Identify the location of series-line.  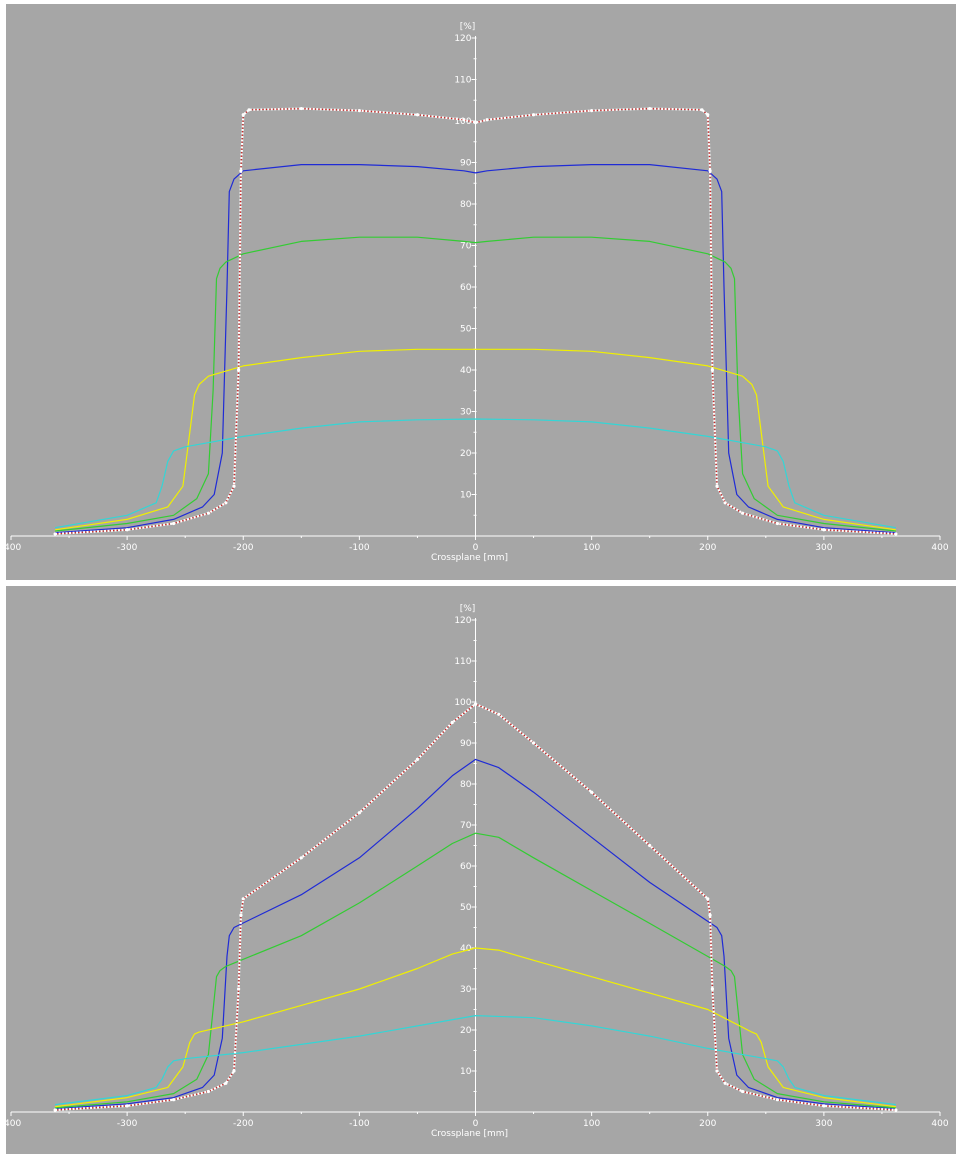
(475, 1060).